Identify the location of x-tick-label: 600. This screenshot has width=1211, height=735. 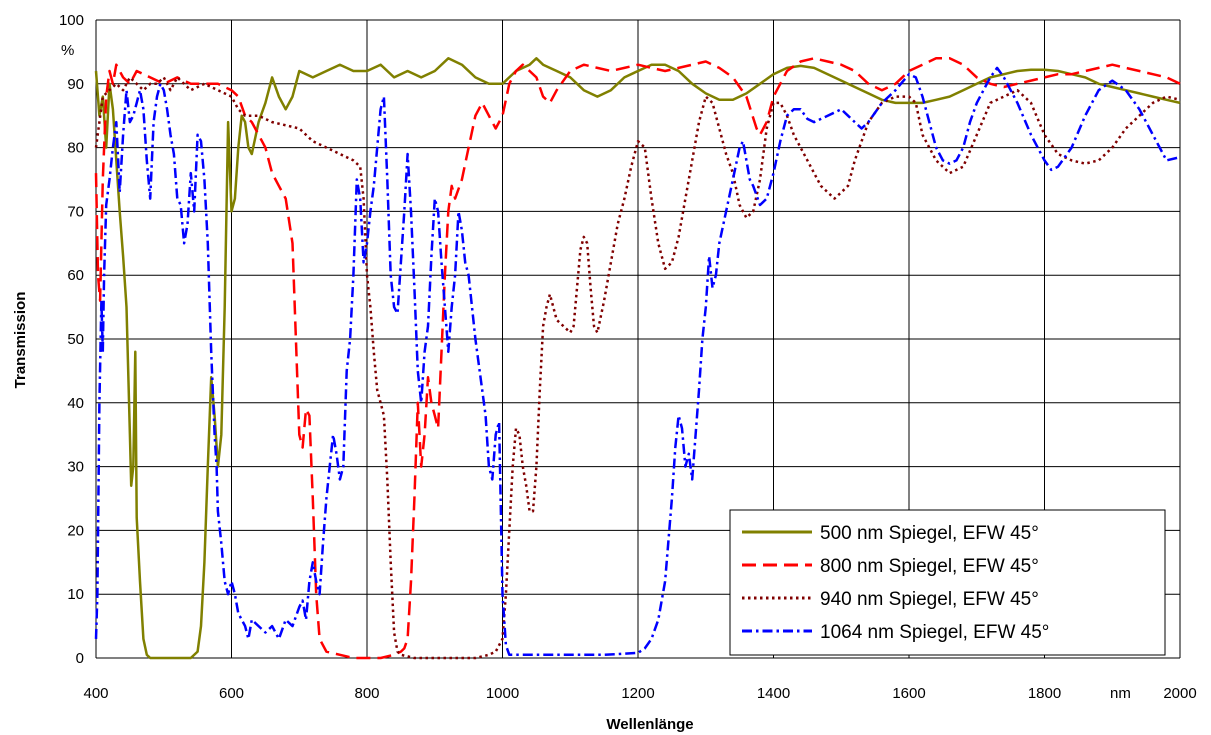
(231, 693).